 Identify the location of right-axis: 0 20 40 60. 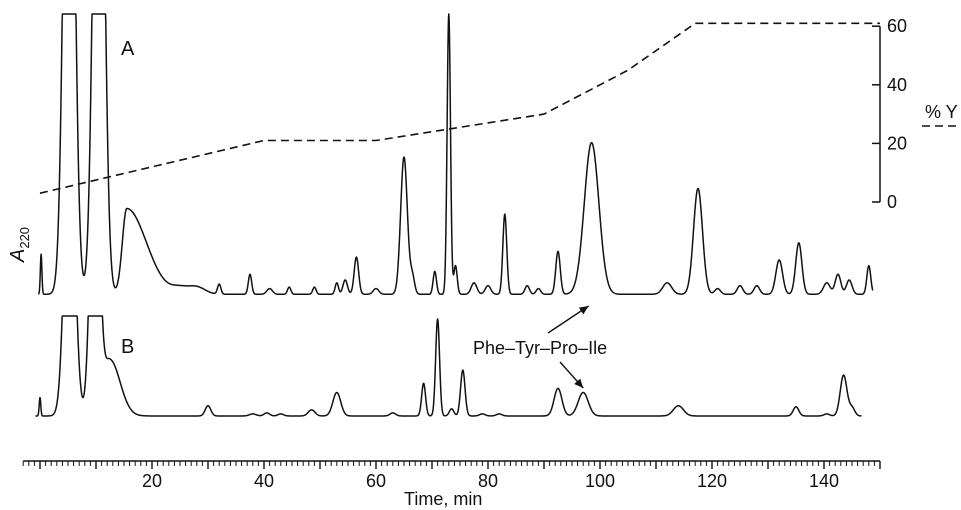
(889, 114).